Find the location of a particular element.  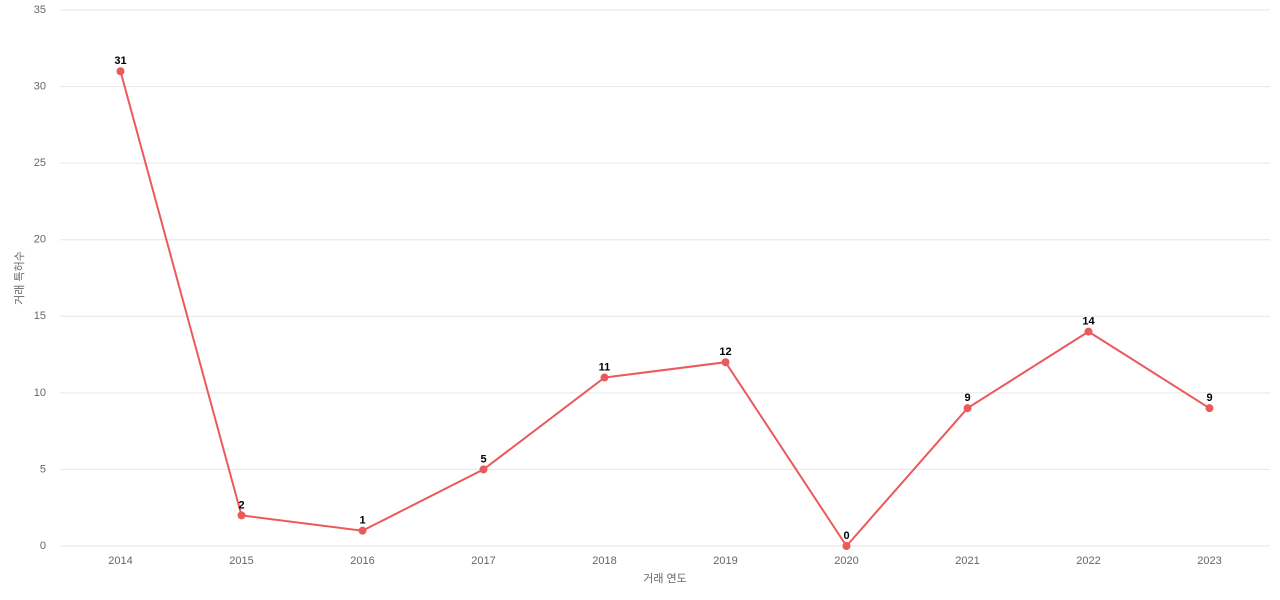

x-tick-label: 2022 is located at coordinates (1088, 561).